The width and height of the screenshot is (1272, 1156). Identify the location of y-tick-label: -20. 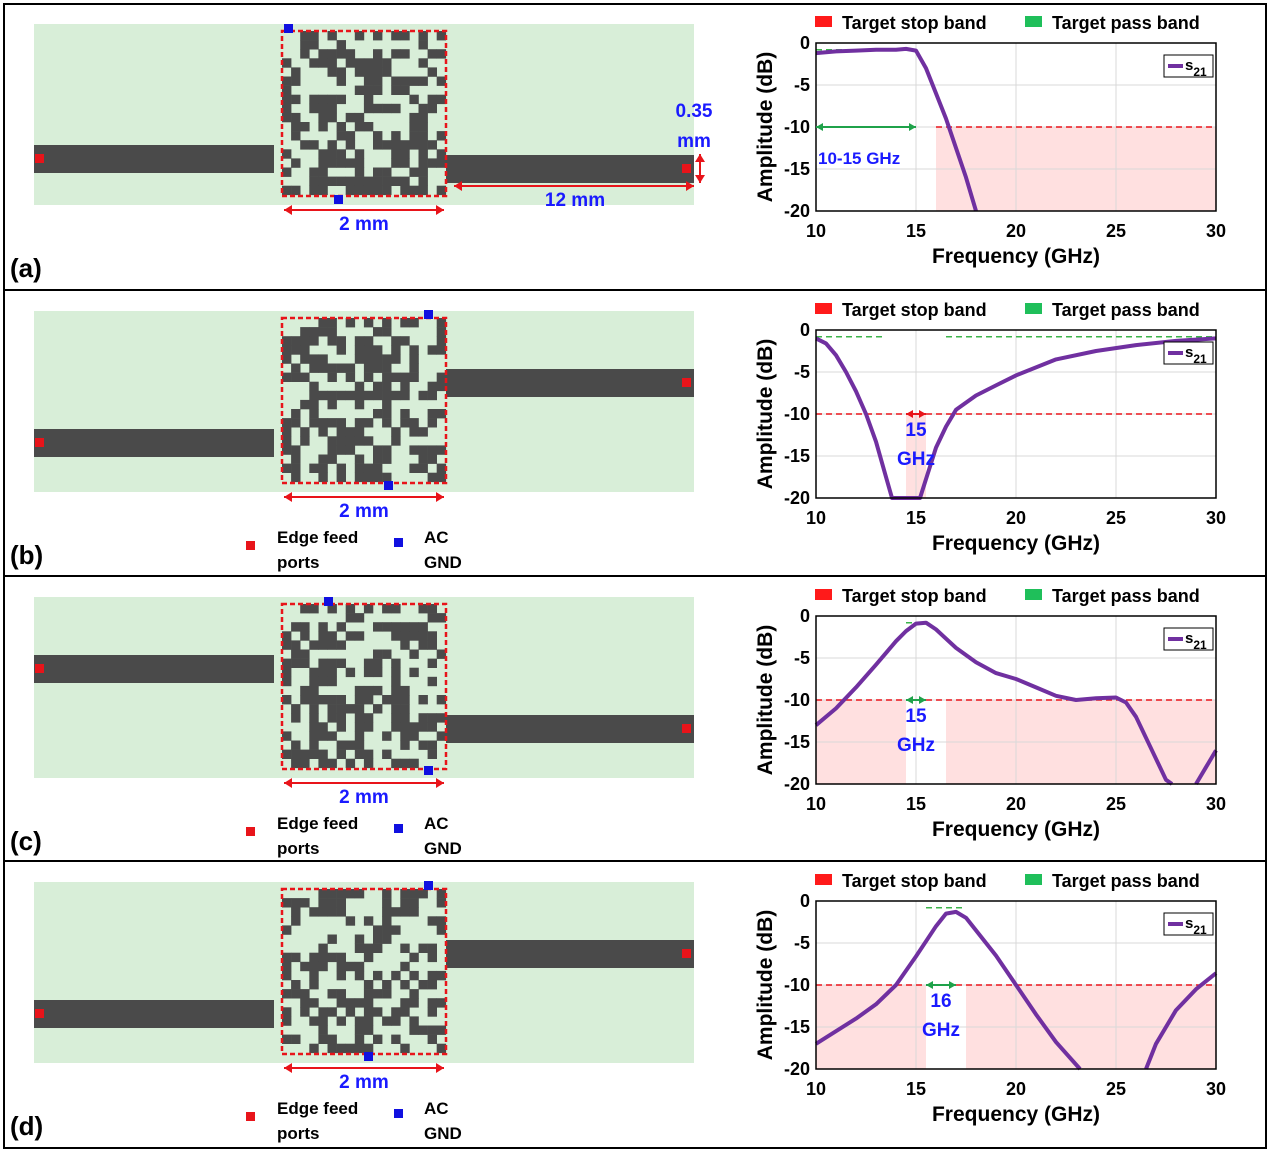
(797, 498).